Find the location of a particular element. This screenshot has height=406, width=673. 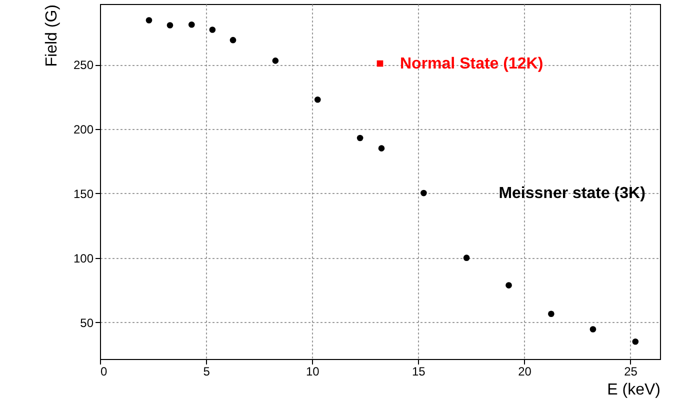

y-tick-label: 50 is located at coordinates (87, 323).